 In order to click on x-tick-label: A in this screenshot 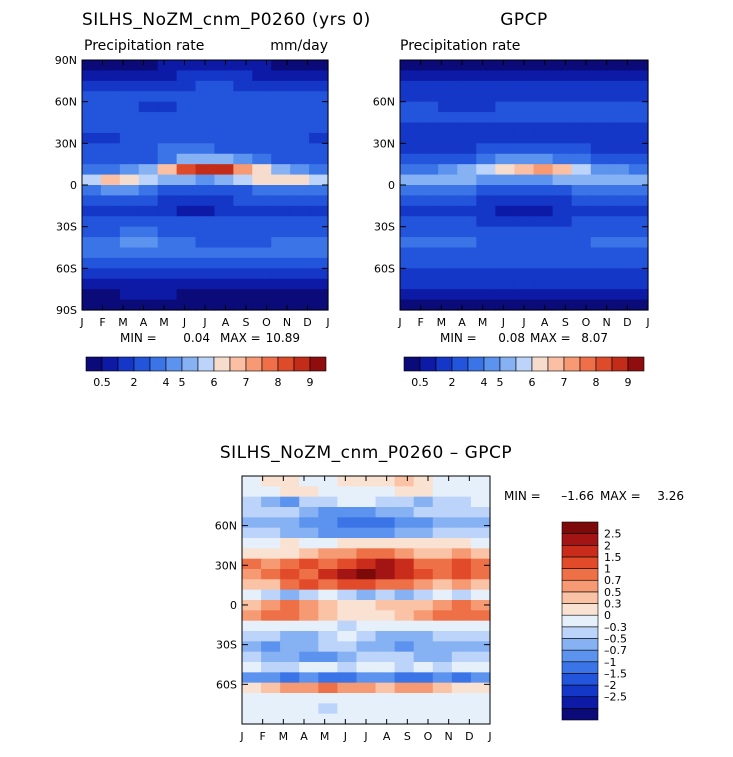, I will do `click(545, 322)`.